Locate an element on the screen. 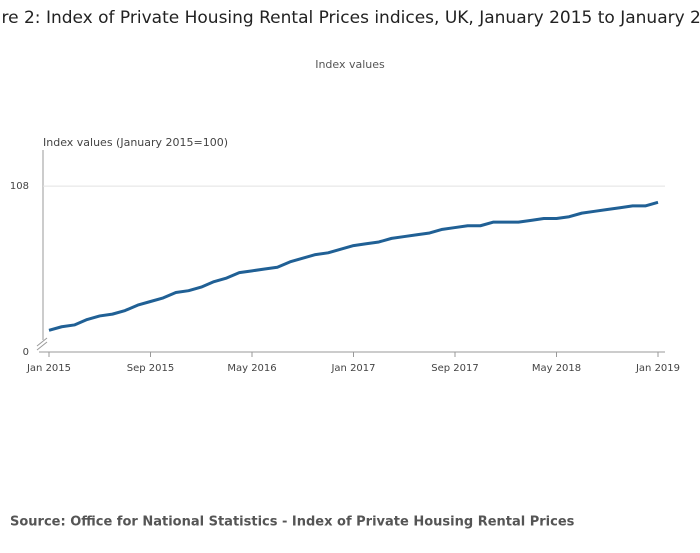 The width and height of the screenshot is (700, 553). x-tick-label: Jan 2015 is located at coordinates (48, 368).